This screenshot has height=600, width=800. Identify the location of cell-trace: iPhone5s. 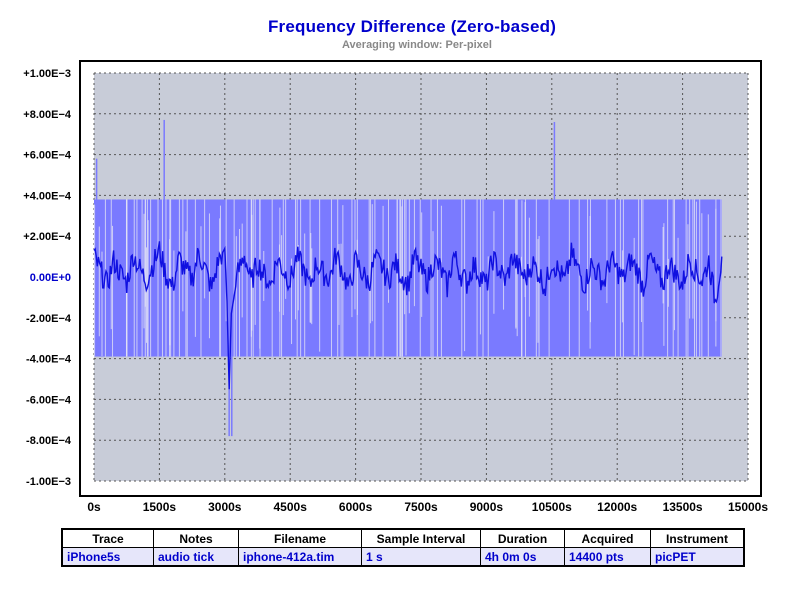
(107, 557).